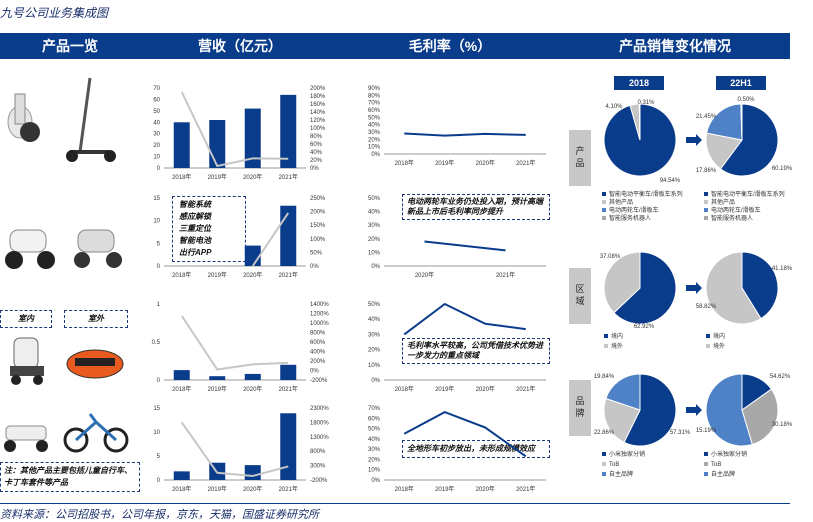  Describe the element at coordinates (476, 449) in the screenshot. I see `kart-margin-note: 全地形车初步放出，未形成规模效应` at that location.